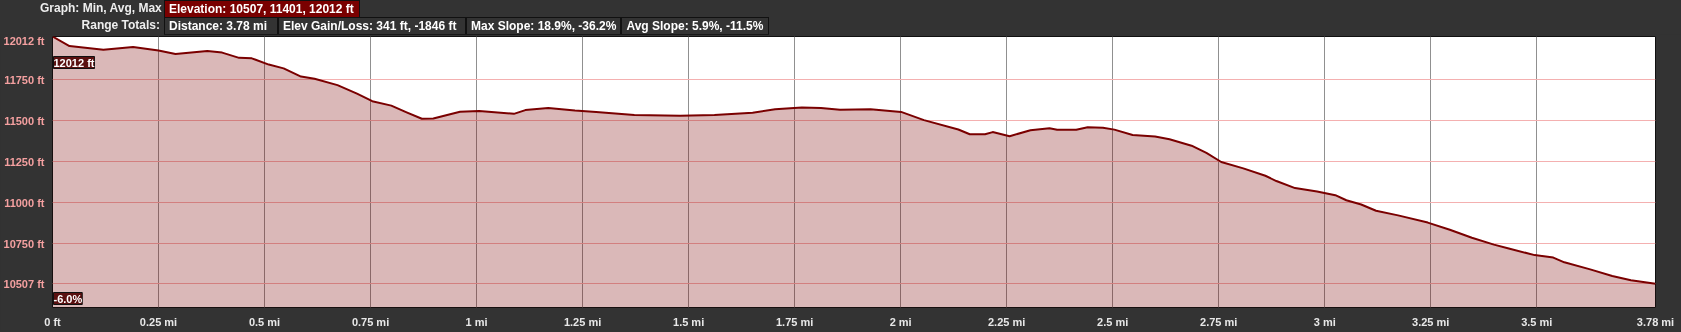  I want to click on text: Graph: Min, Avg, Max, so click(101, 8).